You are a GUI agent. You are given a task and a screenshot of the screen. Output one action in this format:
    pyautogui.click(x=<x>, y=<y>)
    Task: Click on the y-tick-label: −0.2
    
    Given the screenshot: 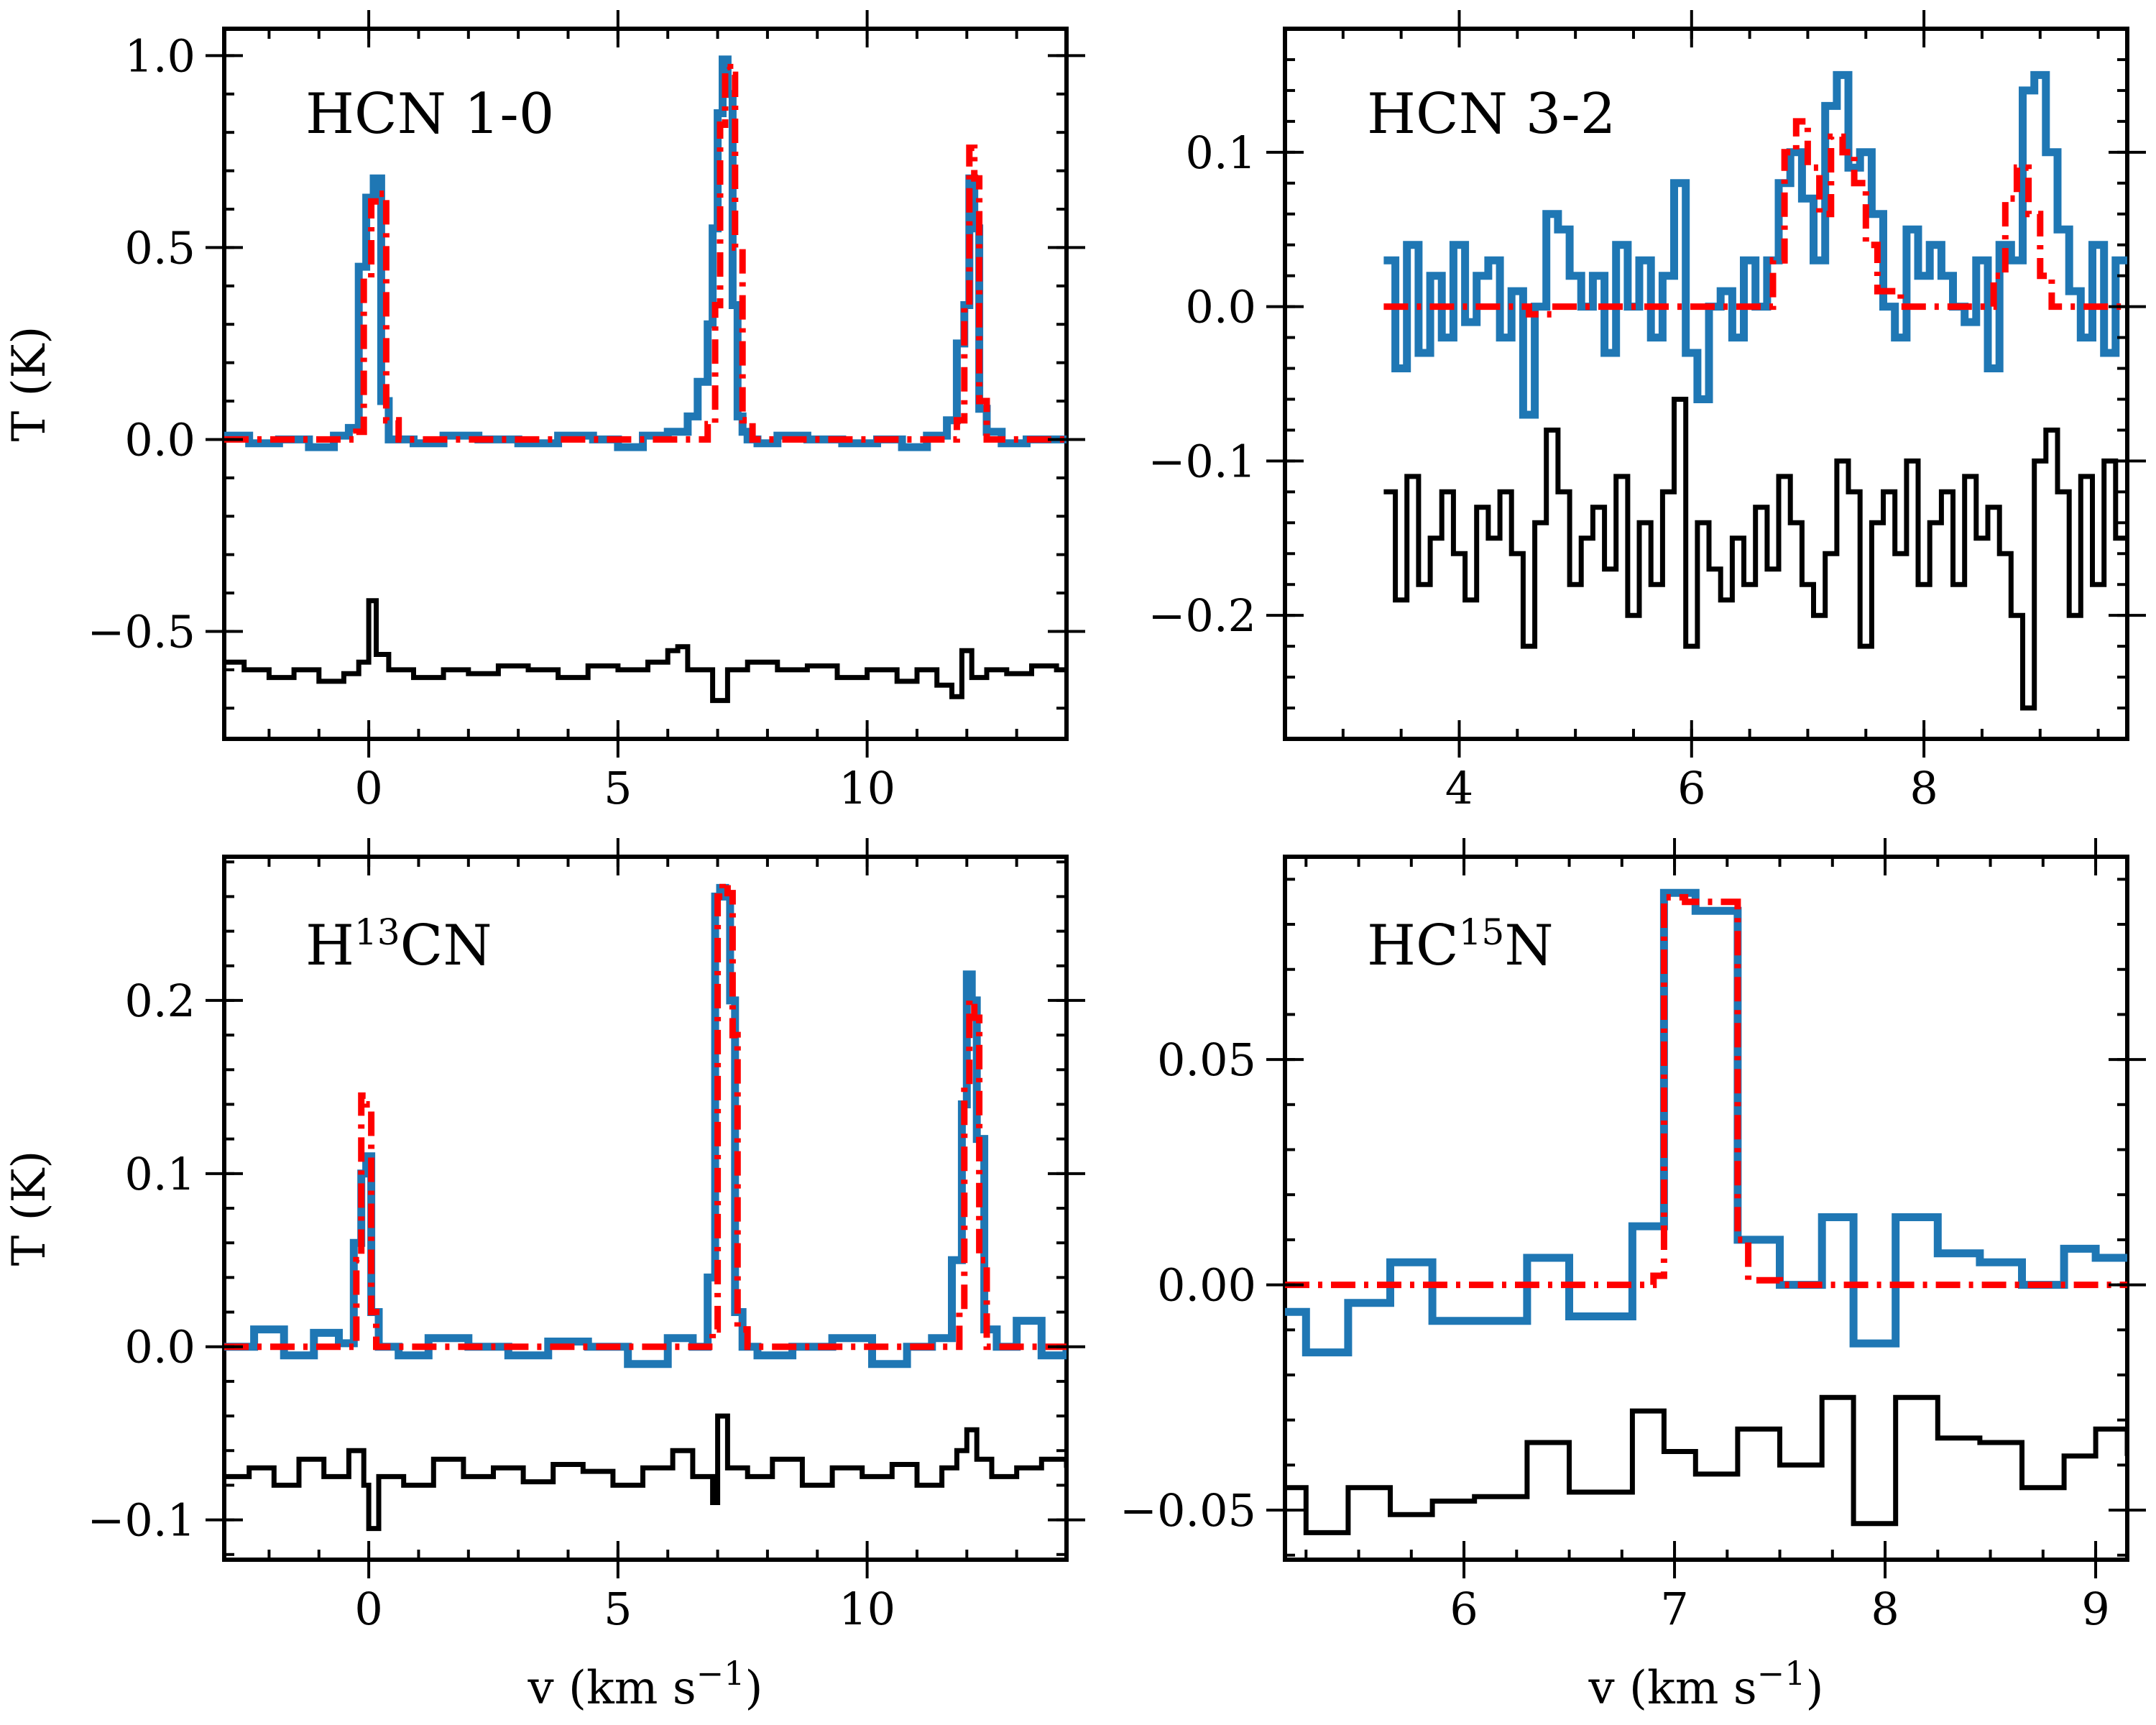 What is the action you would take?
    pyautogui.click(x=1202, y=615)
    